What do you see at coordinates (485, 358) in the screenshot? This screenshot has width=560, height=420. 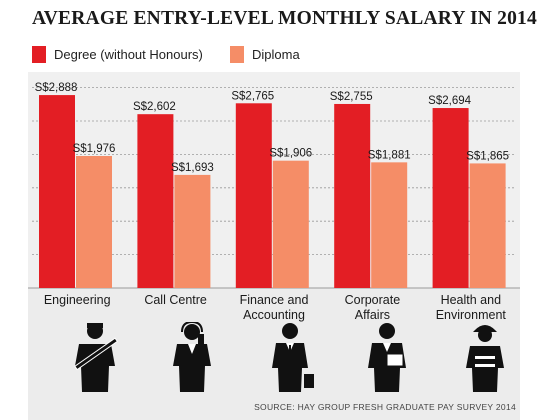 I see `worker-with-hard-hat-icon` at bounding box center [485, 358].